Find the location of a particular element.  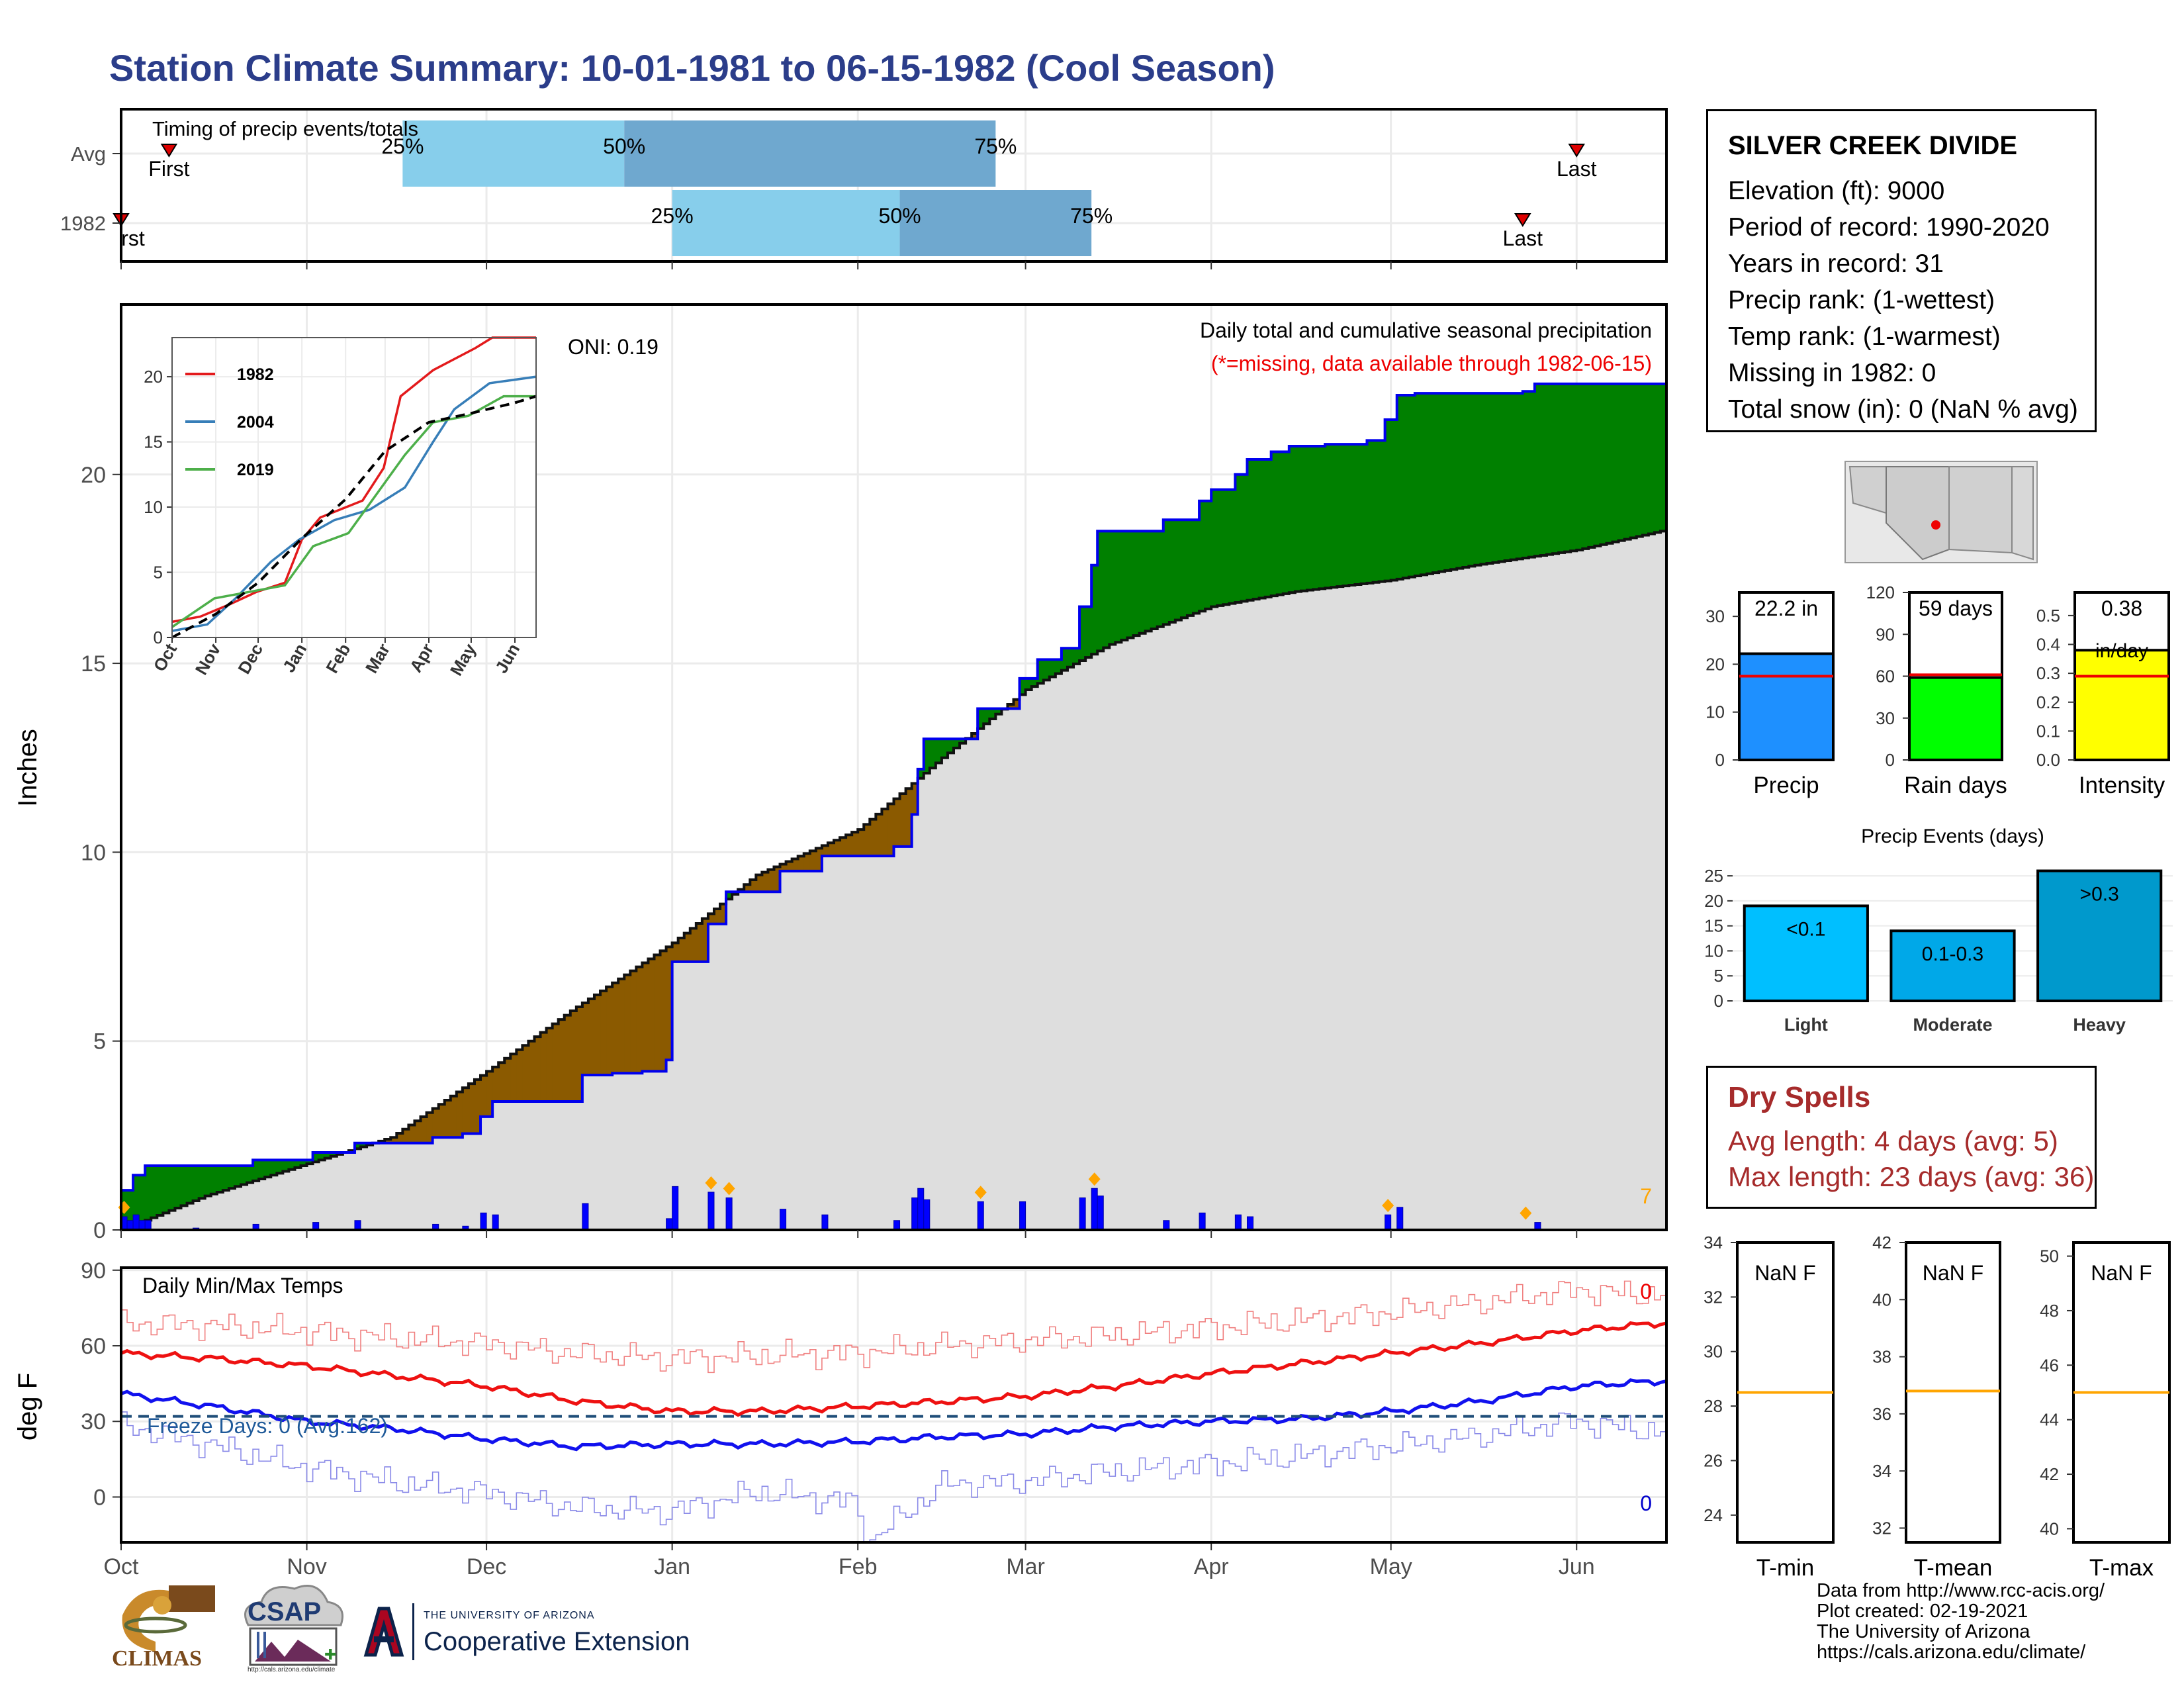

station-missing: Missing in 1982: 0 is located at coordinates (1832, 373).